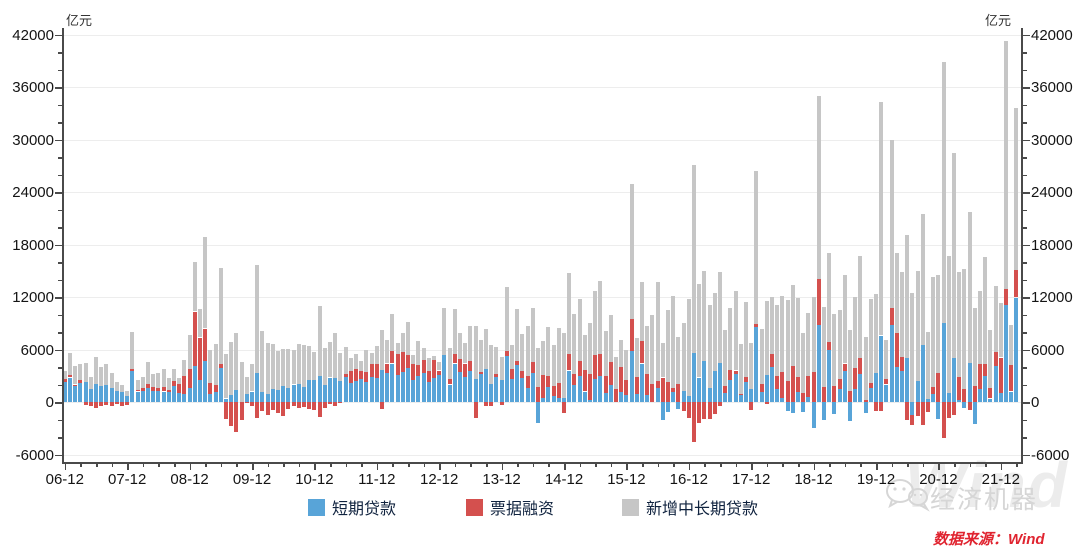 The height and width of the screenshot is (547, 1080). I want to click on x-tick-label: 14-12, so click(564, 479).